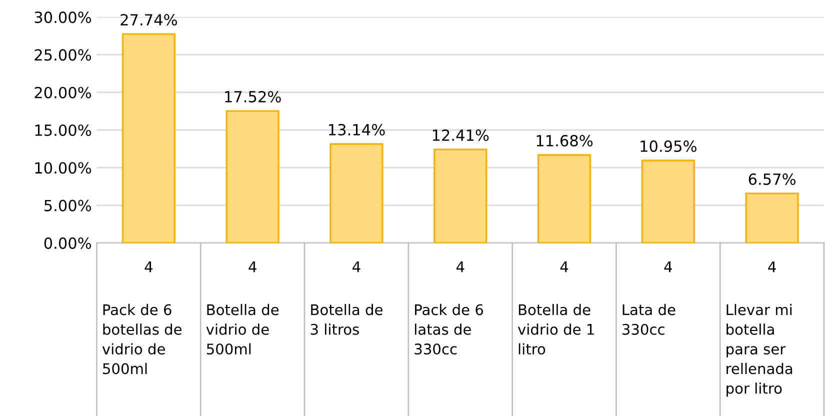  I want to click on data-label: 6.57%, so click(772, 179).